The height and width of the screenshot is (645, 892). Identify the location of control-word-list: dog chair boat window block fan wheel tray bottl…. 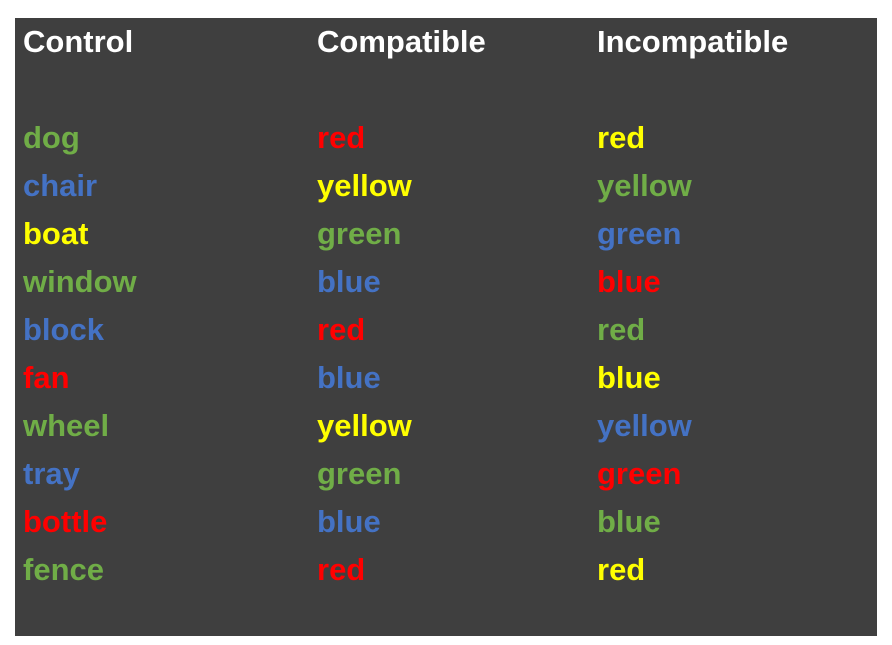
(80, 354).